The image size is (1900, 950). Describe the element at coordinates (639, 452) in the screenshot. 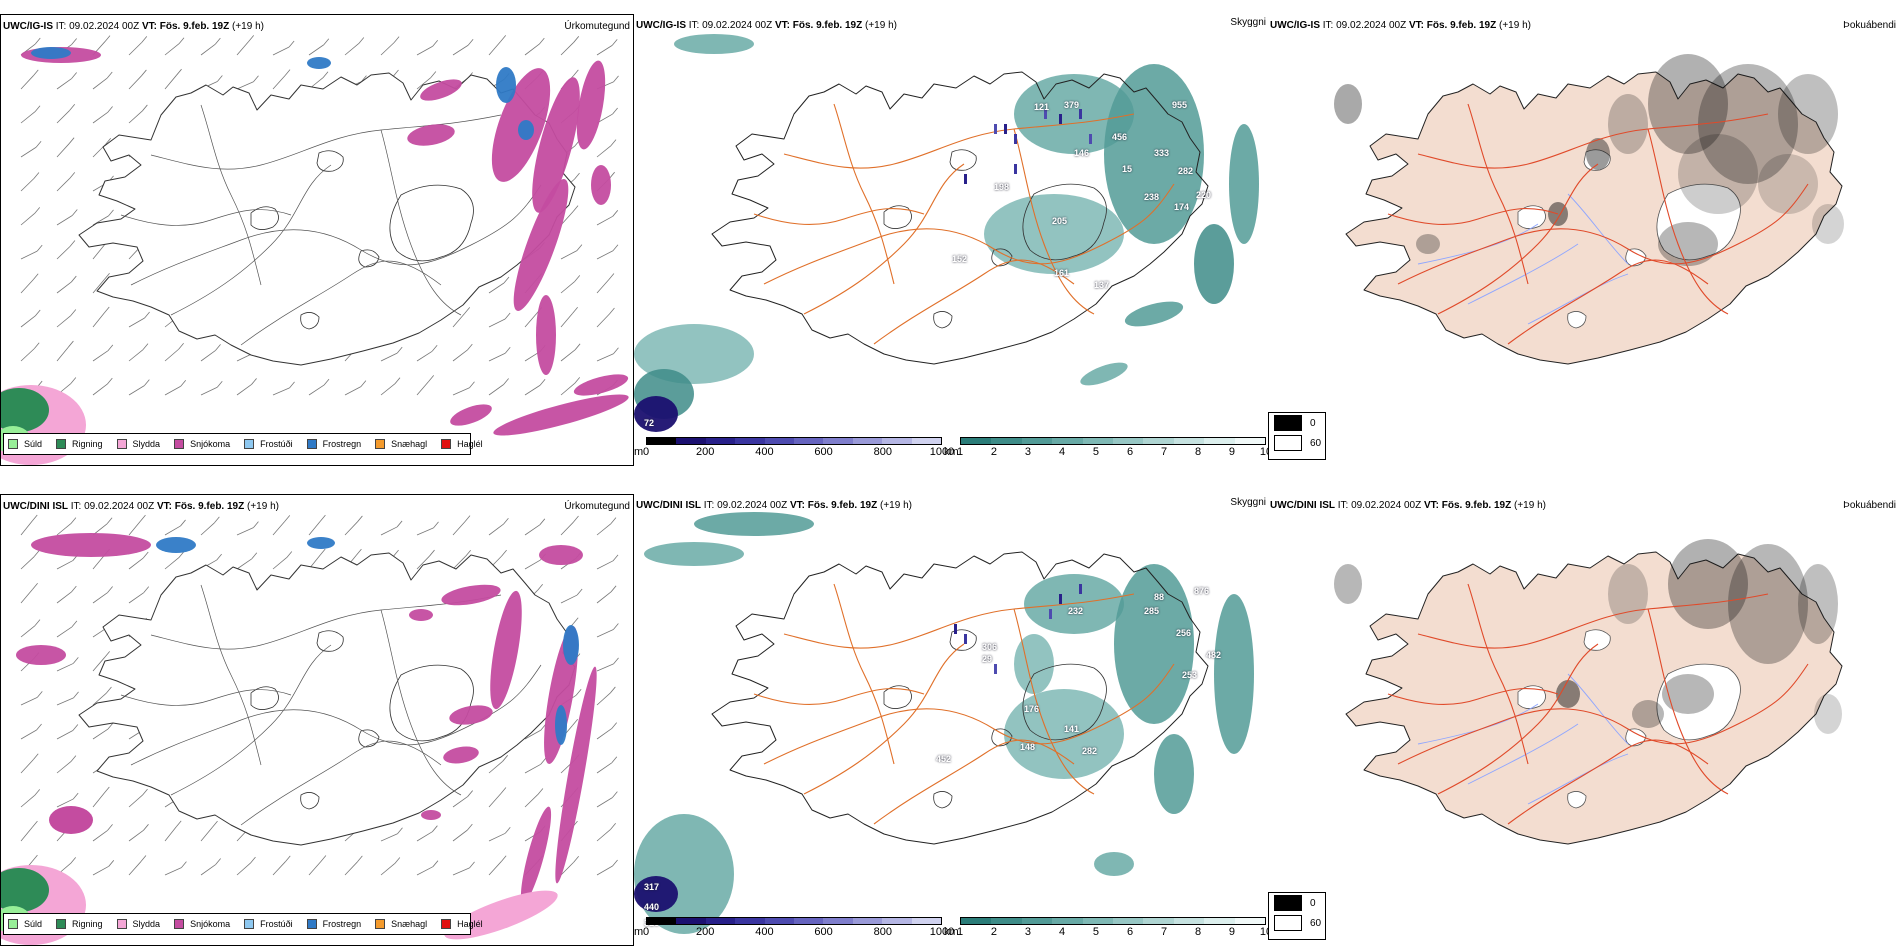

I see `colorbar-unit: m` at that location.